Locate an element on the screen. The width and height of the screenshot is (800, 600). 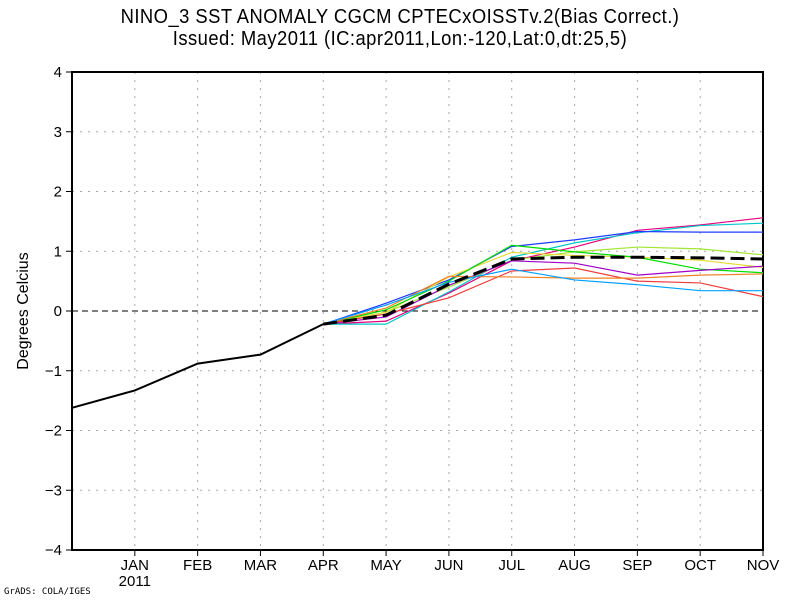
ensemble-mean-line is located at coordinates (543, 290).